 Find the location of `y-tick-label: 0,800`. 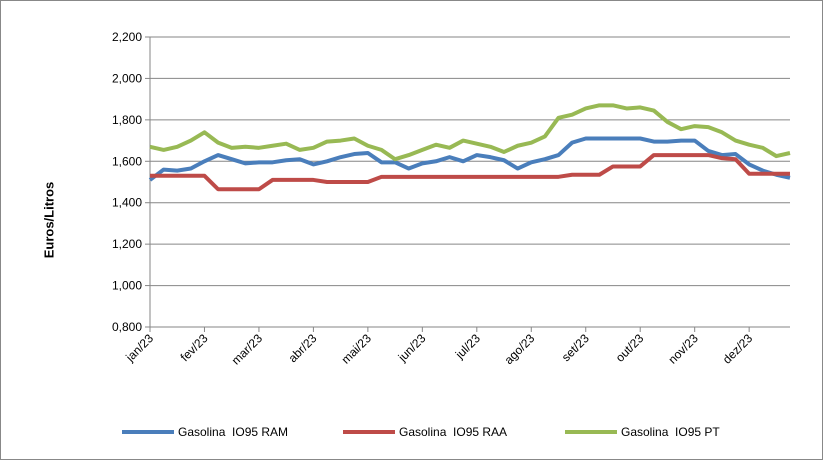

y-tick-label: 0,800 is located at coordinates (127, 327).